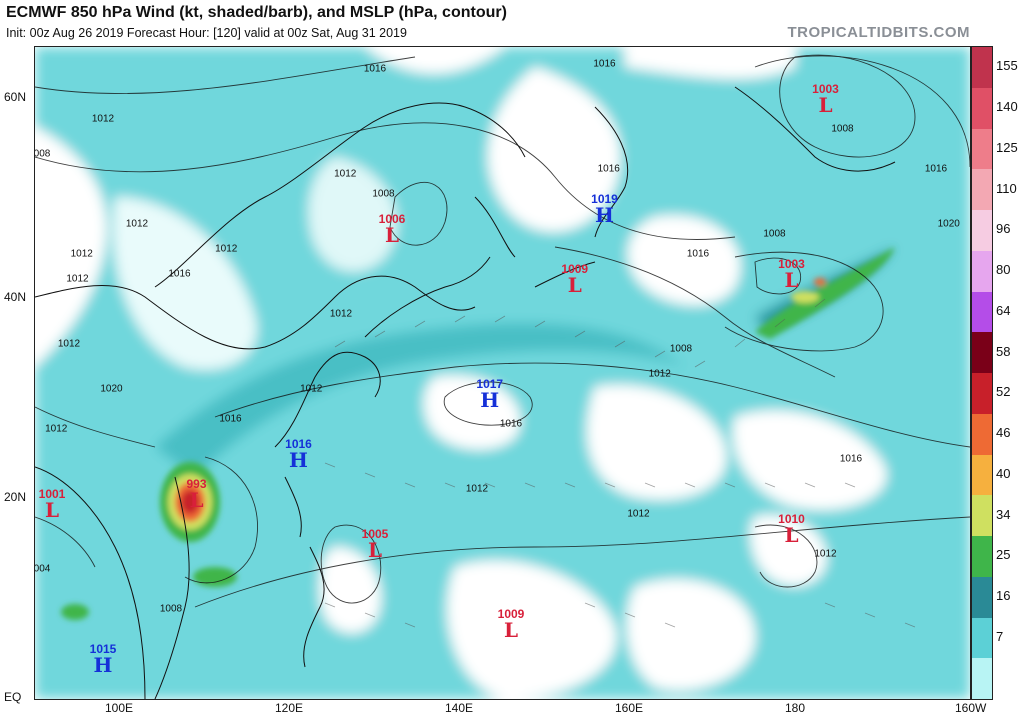 The width and height of the screenshot is (1024, 717). What do you see at coordinates (604, 199) in the screenshot?
I see `pressure-value: 1019` at bounding box center [604, 199].